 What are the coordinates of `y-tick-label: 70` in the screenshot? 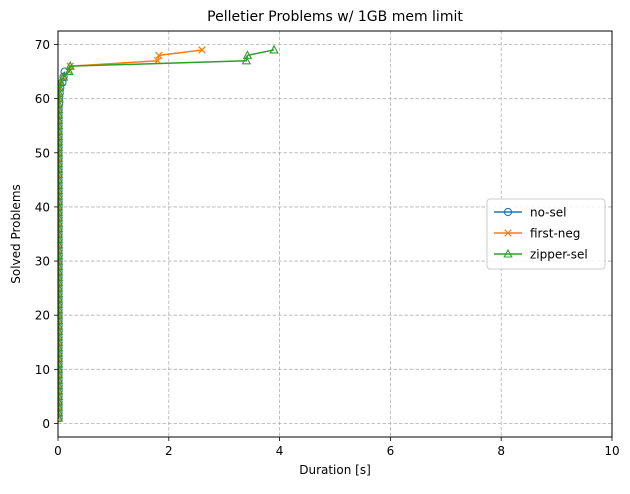 It's located at (42, 45).